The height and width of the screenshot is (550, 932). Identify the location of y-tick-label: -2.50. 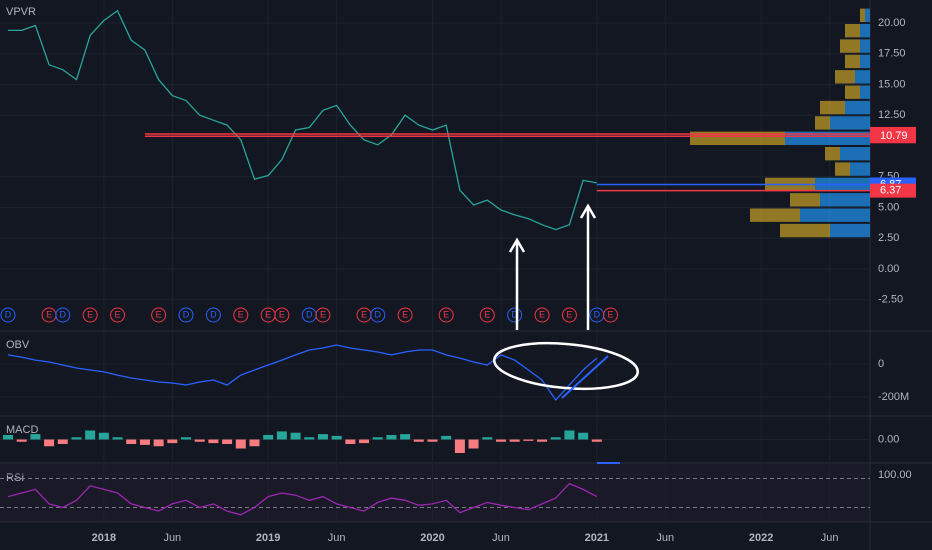
(890, 300).